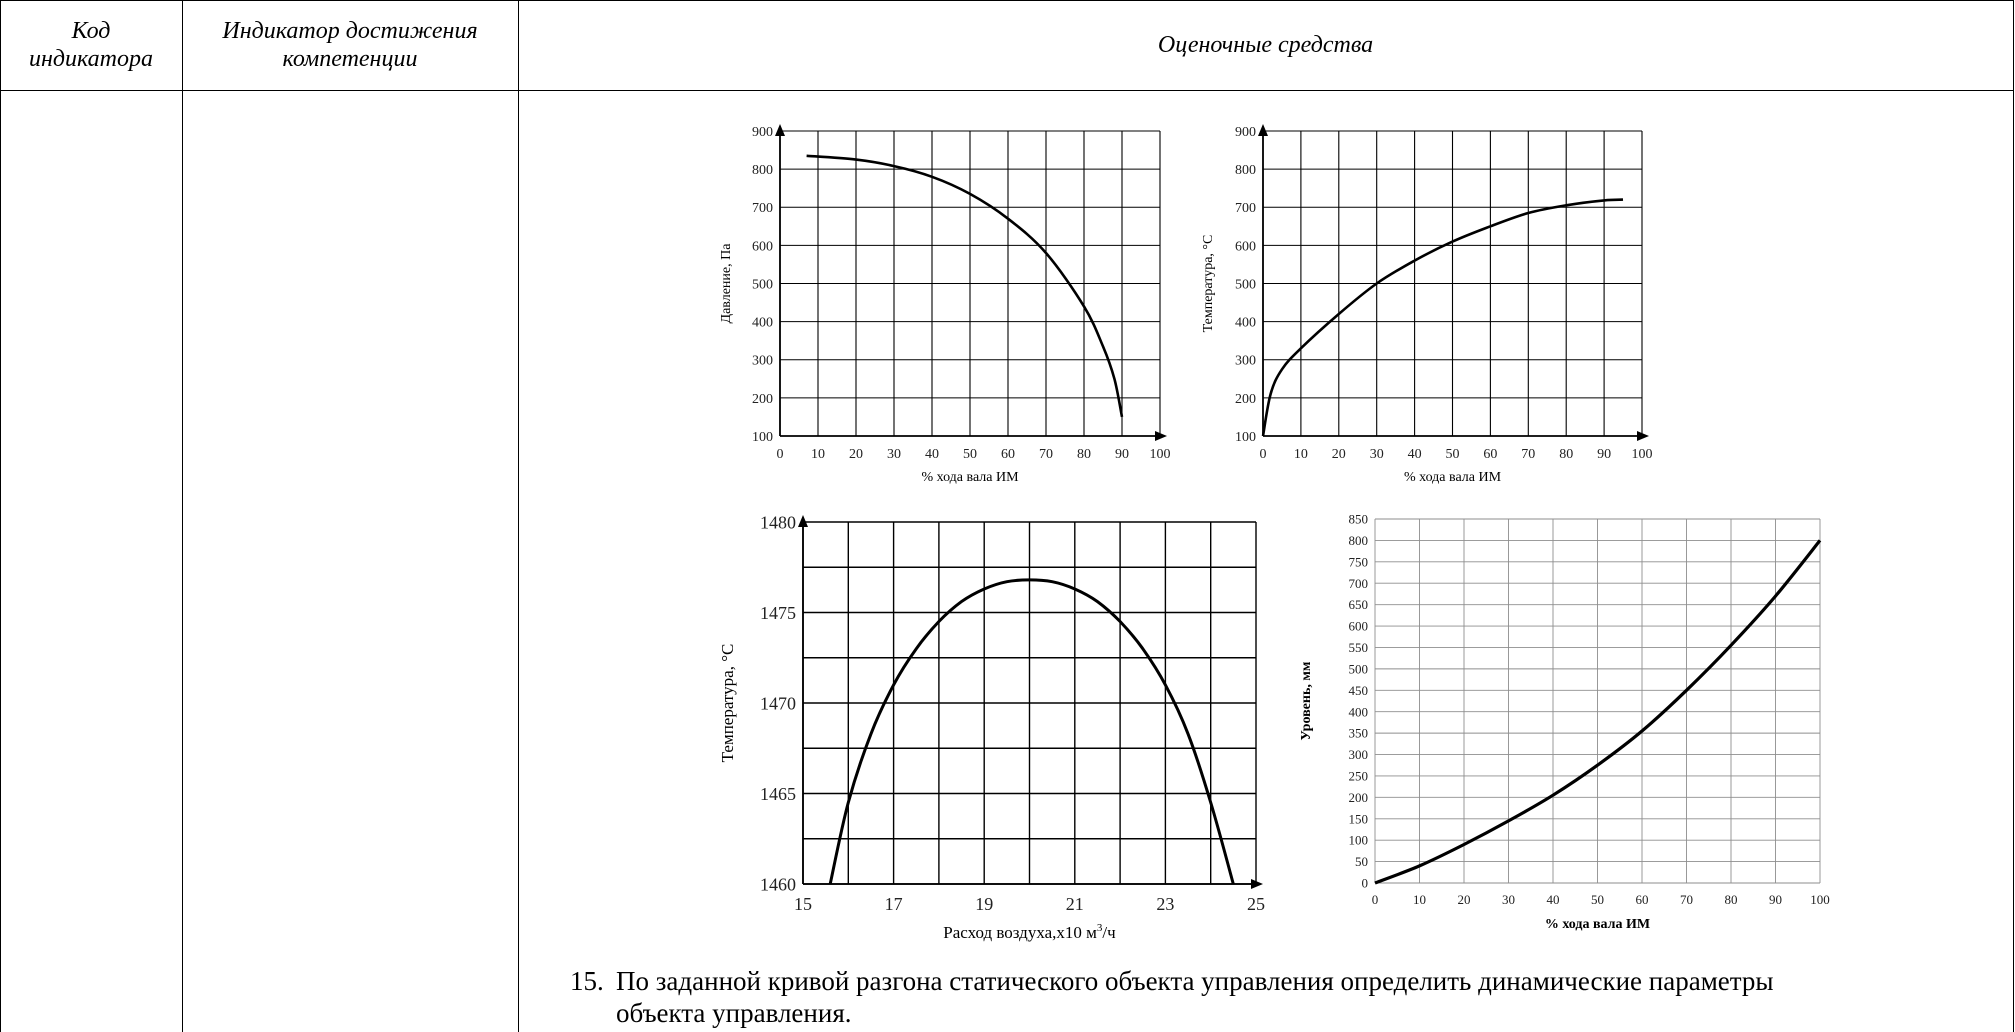 The image size is (2015, 1032). What do you see at coordinates (587, 981) in the screenshot?
I see `task-number: 15.` at bounding box center [587, 981].